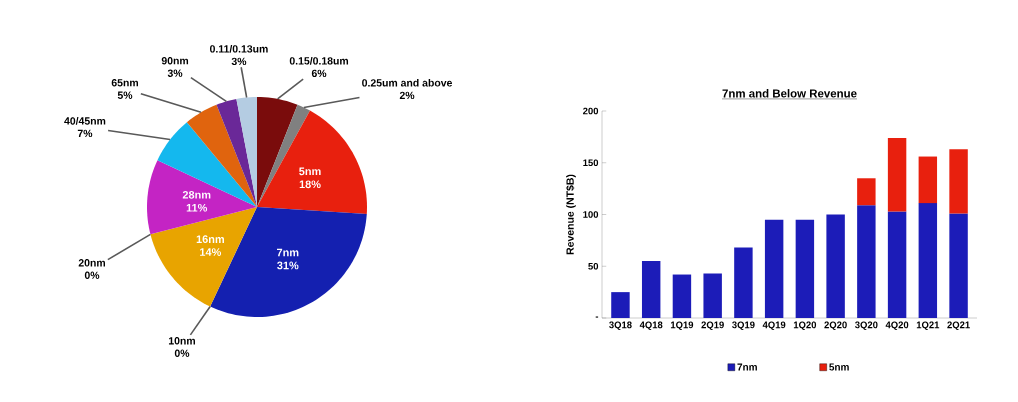 This screenshot has height=402, width=1018. I want to click on x-tick-label: 1Q21, so click(928, 325).